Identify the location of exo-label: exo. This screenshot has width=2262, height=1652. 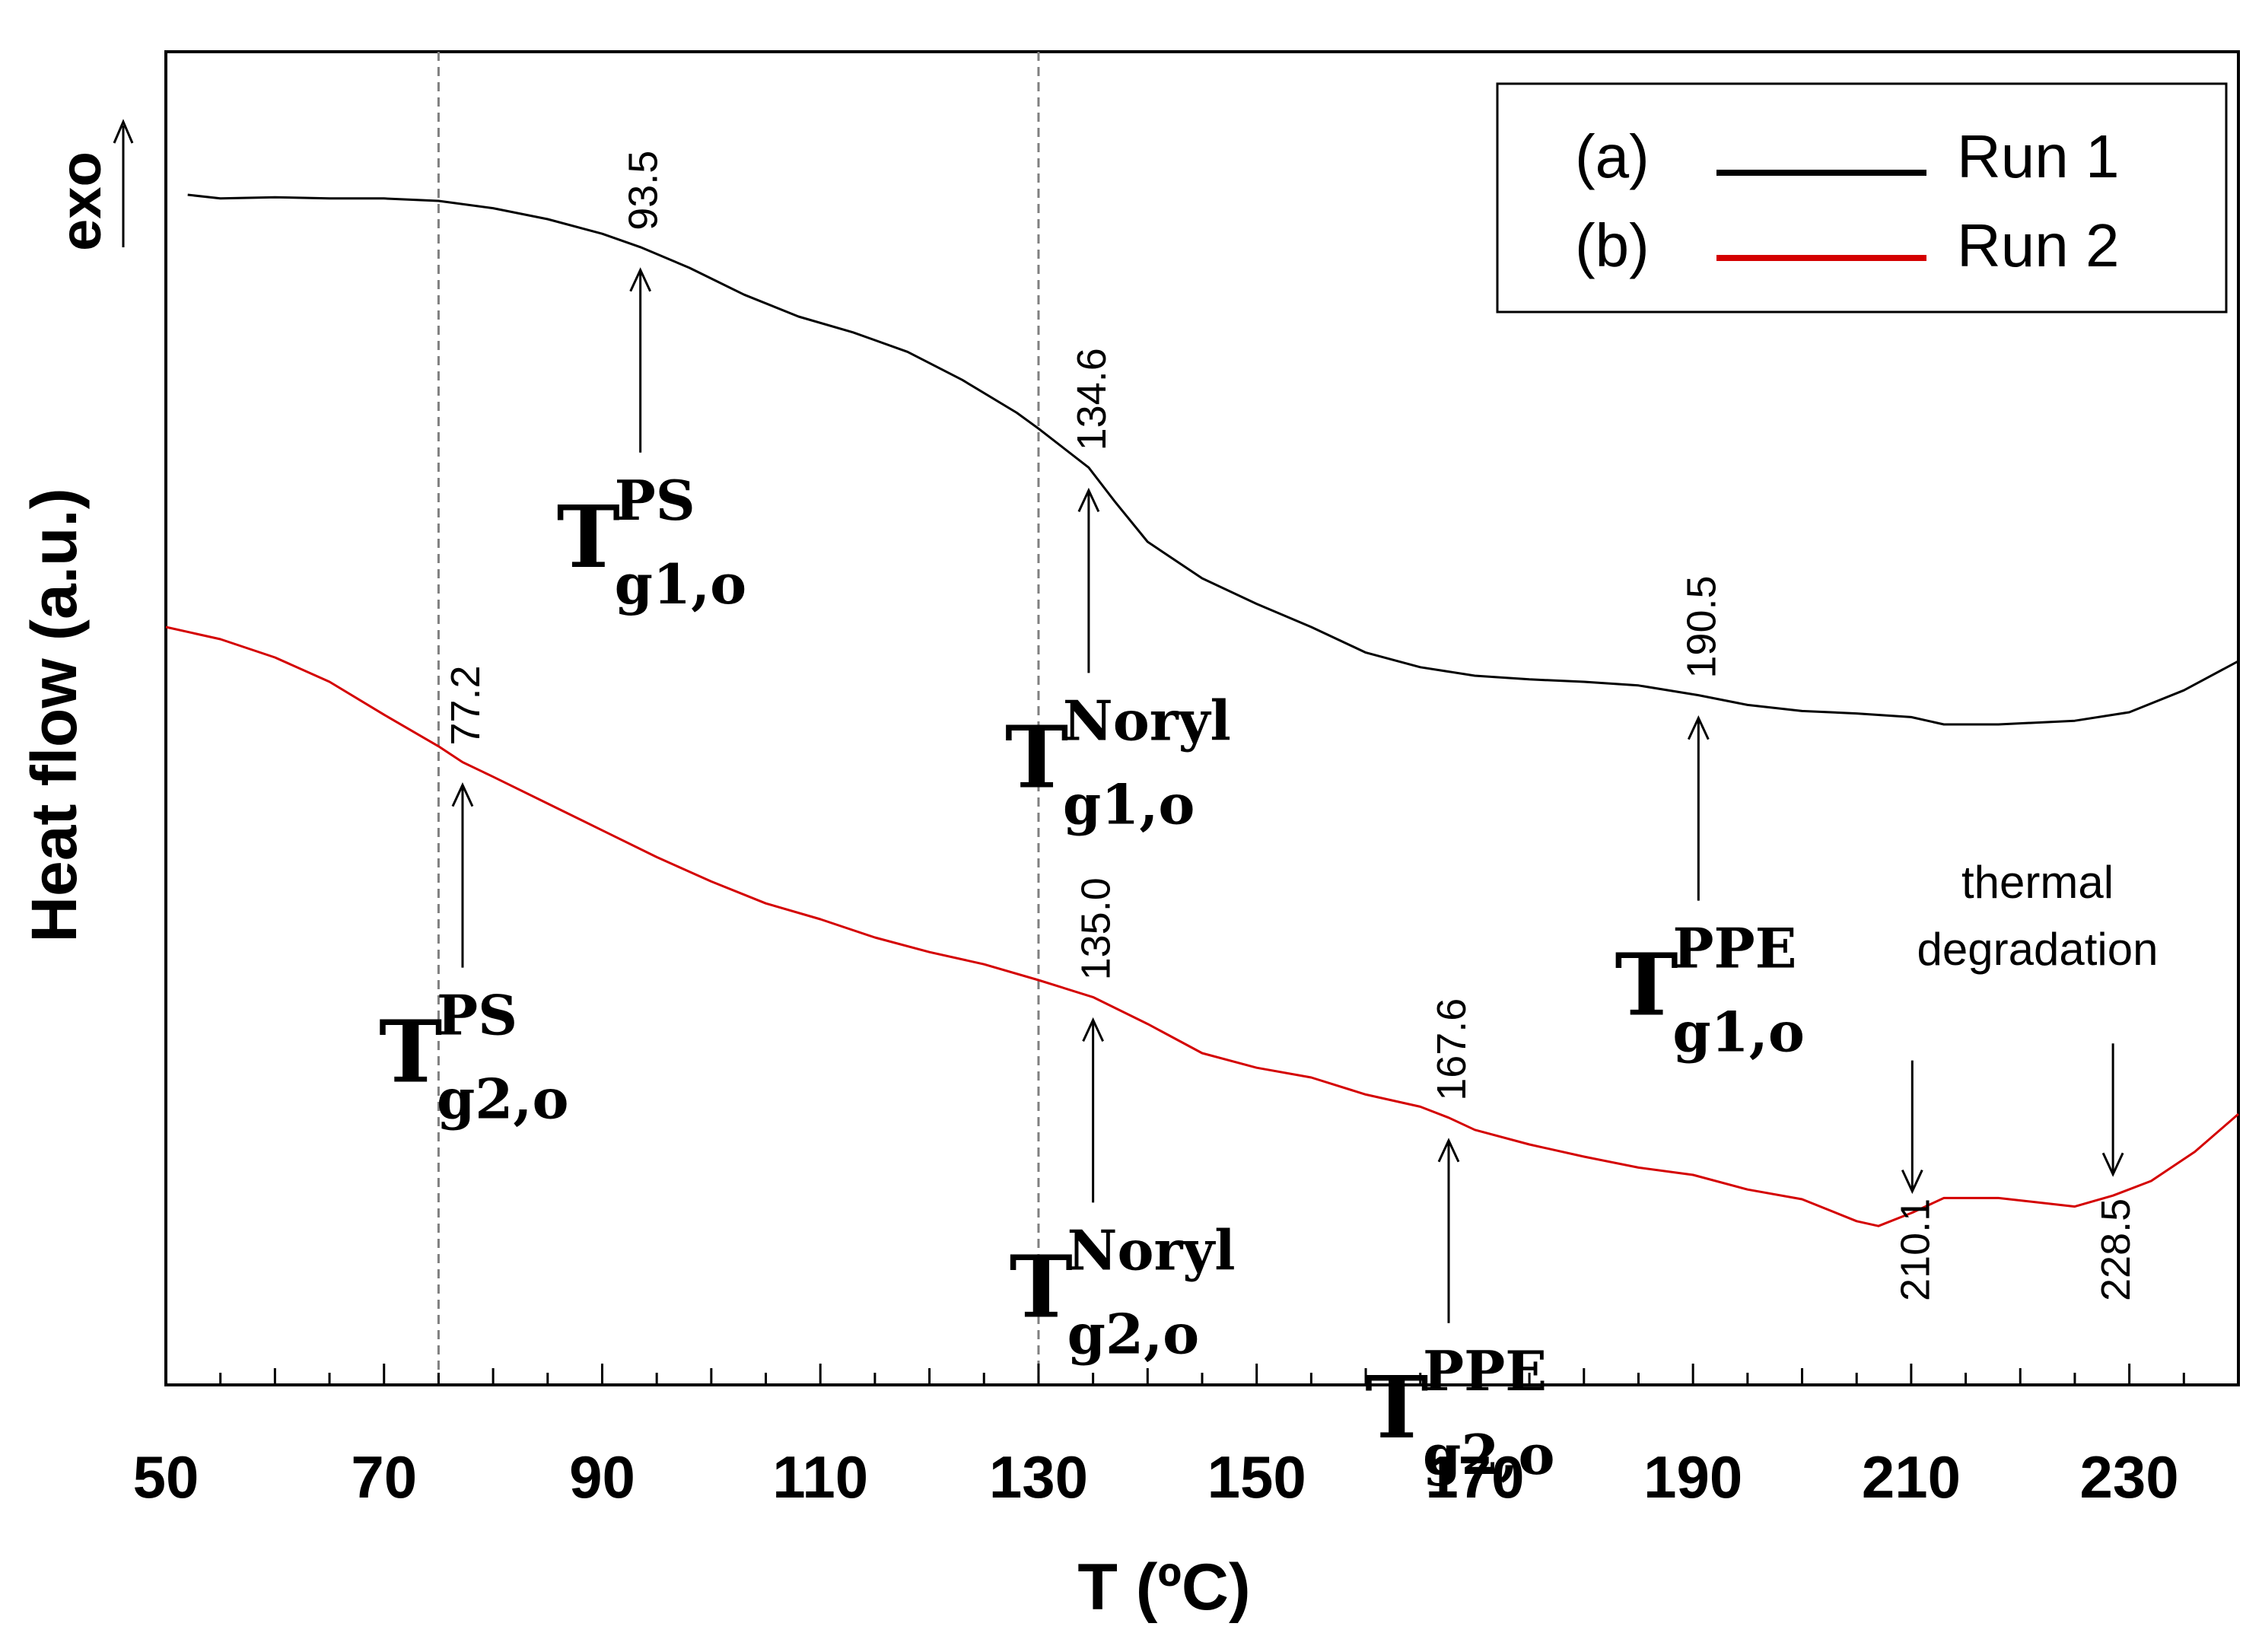
(81, 201).